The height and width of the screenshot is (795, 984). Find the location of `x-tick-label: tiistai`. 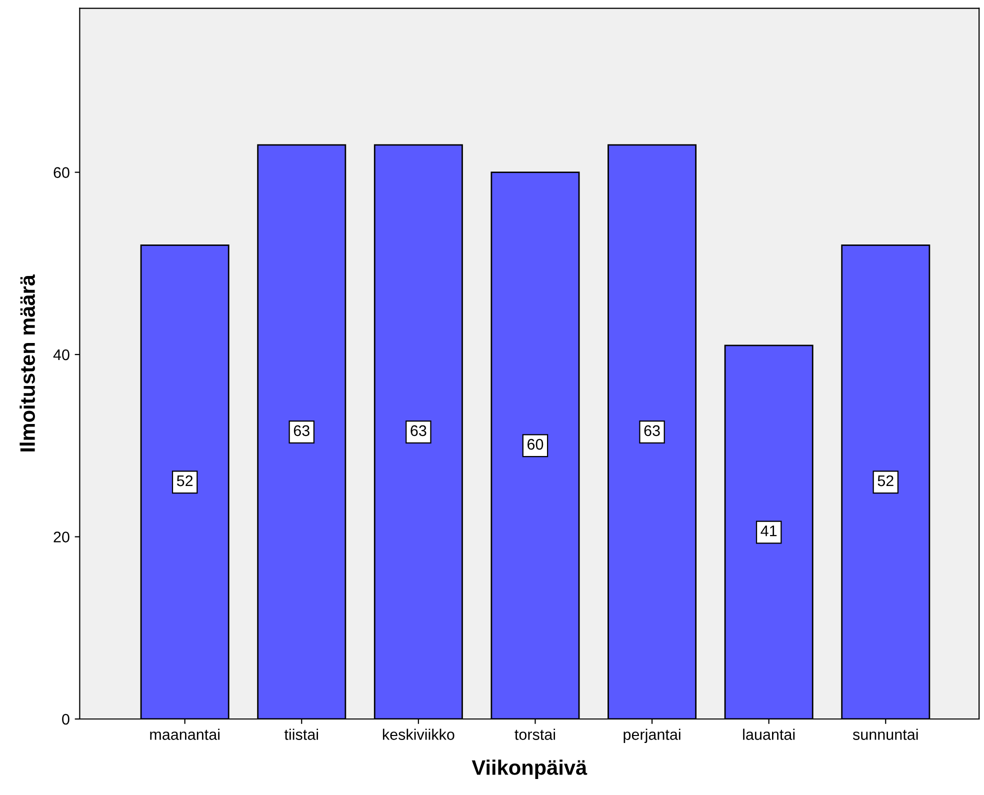

x-tick-label: tiistai is located at coordinates (301, 734).